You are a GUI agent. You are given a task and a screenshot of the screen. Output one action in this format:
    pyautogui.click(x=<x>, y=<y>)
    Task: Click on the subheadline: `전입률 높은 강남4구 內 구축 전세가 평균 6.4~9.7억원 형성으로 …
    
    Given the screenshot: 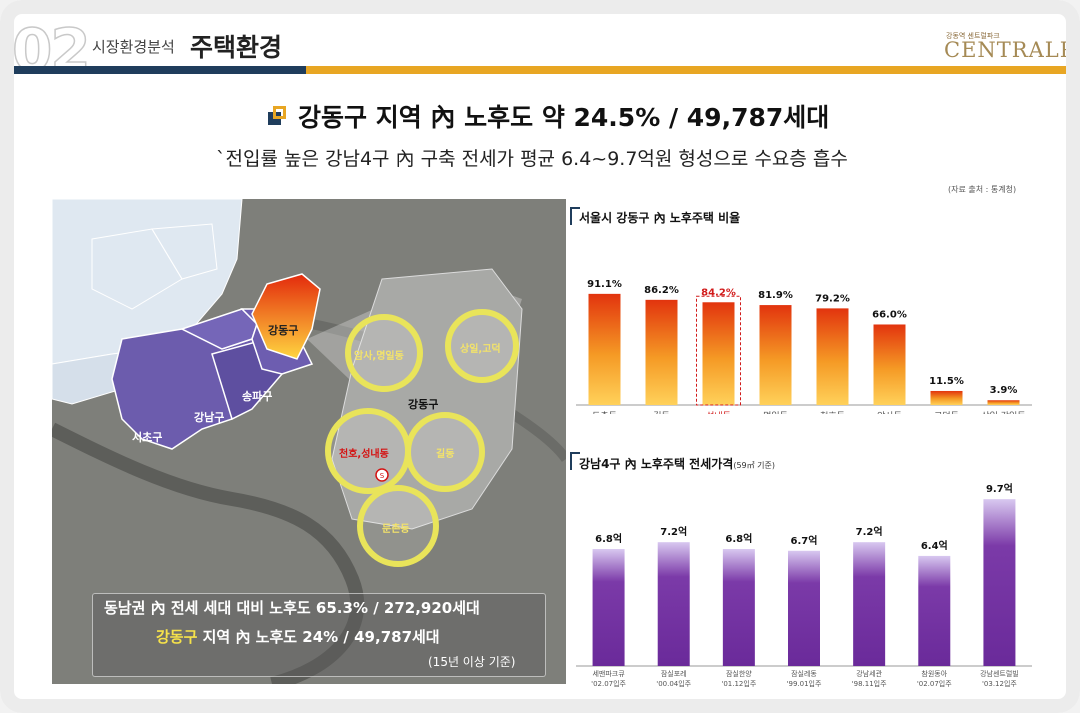 What is the action you would take?
    pyautogui.click(x=532, y=159)
    